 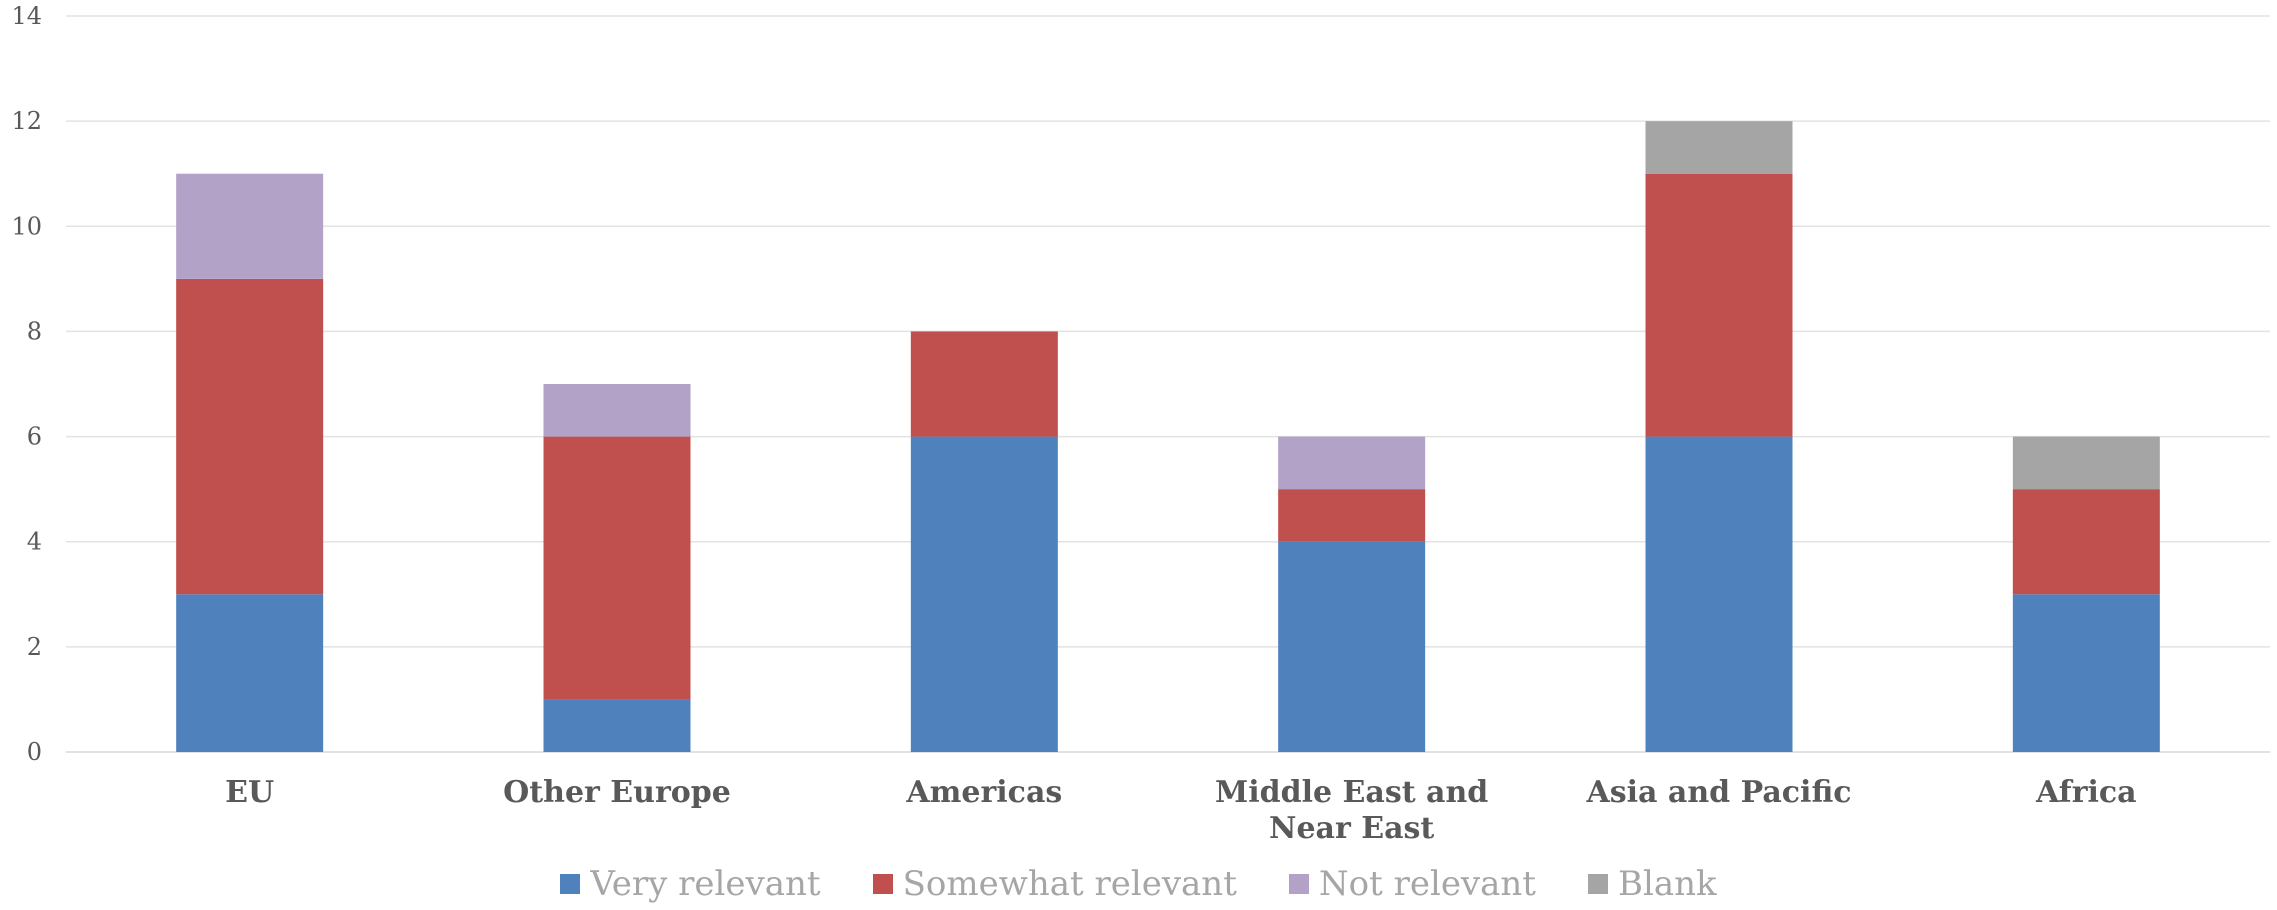 I want to click on y-axis: 0 2 4 6 8 10 12 14, so click(x=26, y=384).